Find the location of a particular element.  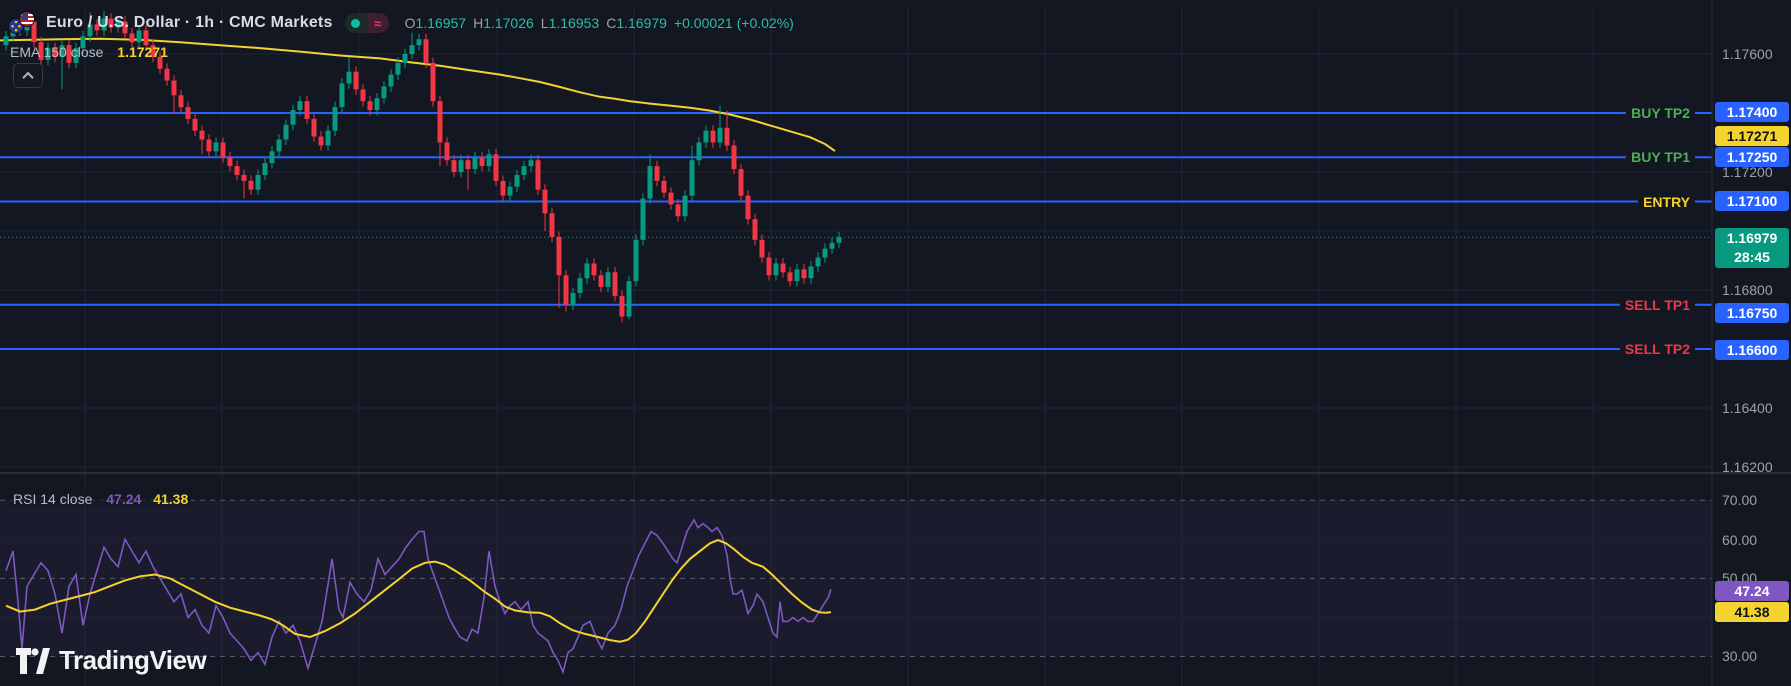

last-price-badge: 1.16979 28:45 is located at coordinates (1752, 248).